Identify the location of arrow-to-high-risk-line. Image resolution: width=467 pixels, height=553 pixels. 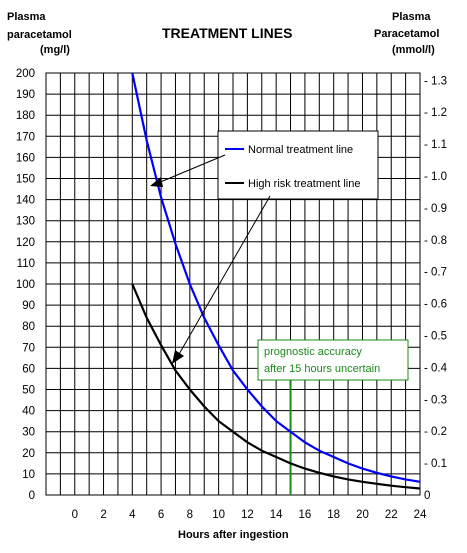
(224, 276).